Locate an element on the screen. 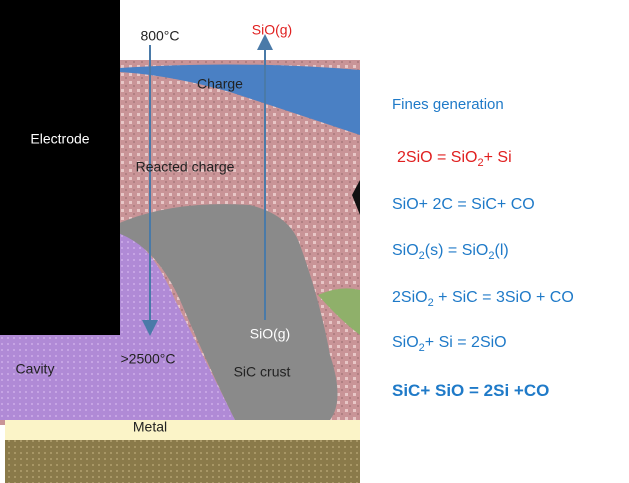 Image resolution: width=629 pixels, height=483 pixels. equation-text: SiC+ SiO = 2Si +CO is located at coordinates (470, 390).